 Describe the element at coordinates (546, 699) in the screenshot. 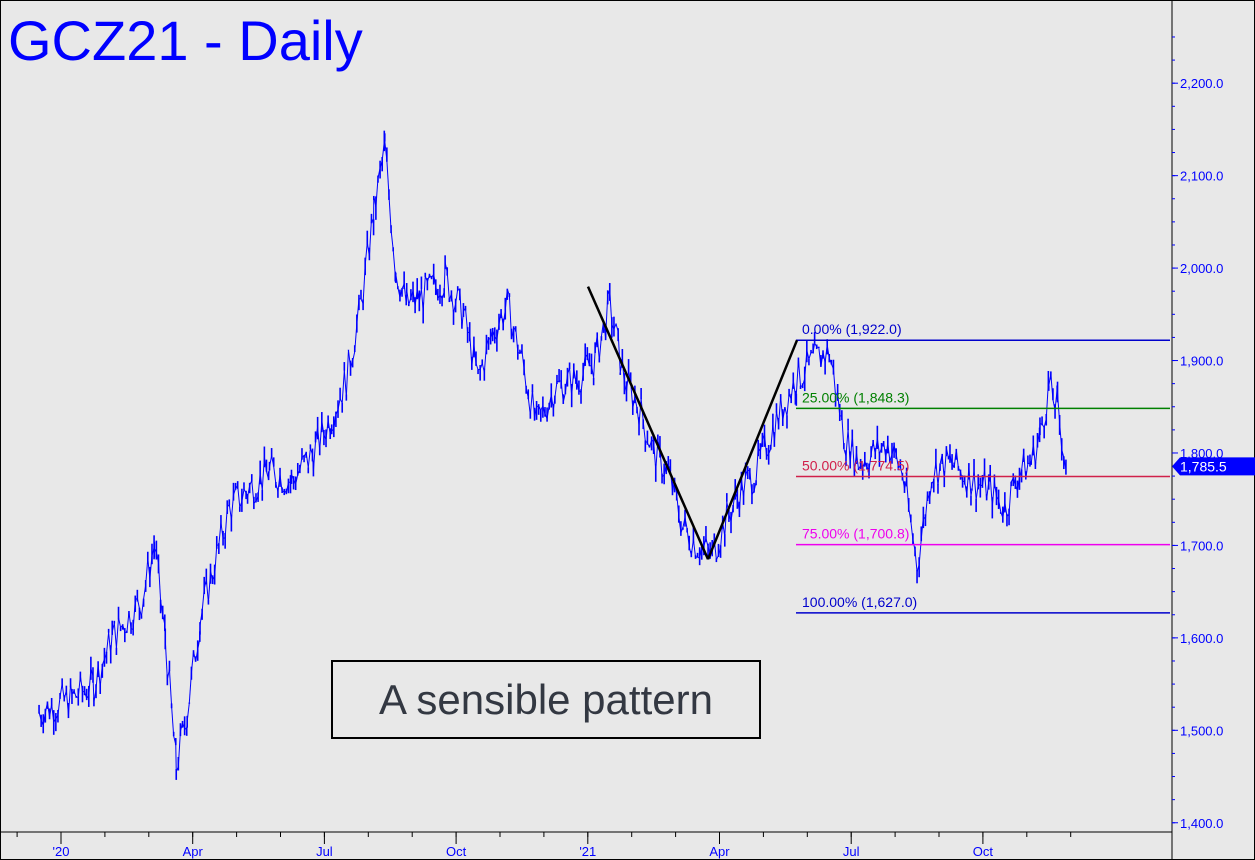

I see `annotation-box` at that location.